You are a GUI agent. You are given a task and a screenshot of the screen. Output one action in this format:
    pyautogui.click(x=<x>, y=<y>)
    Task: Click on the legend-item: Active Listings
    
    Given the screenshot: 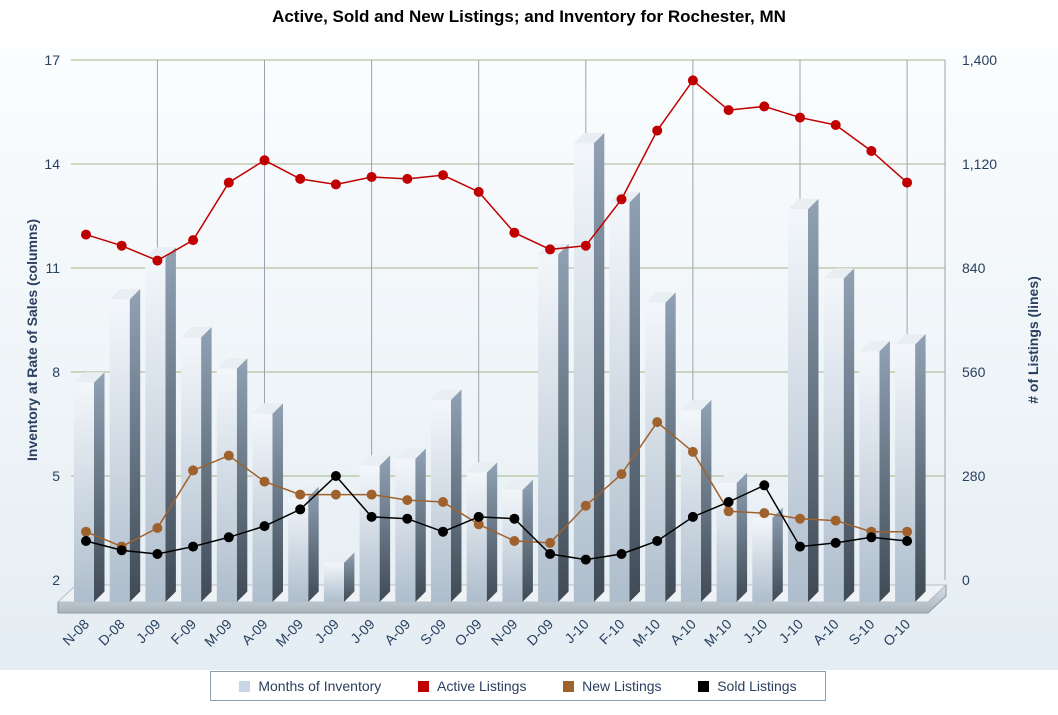 What is the action you would take?
    pyautogui.click(x=472, y=686)
    